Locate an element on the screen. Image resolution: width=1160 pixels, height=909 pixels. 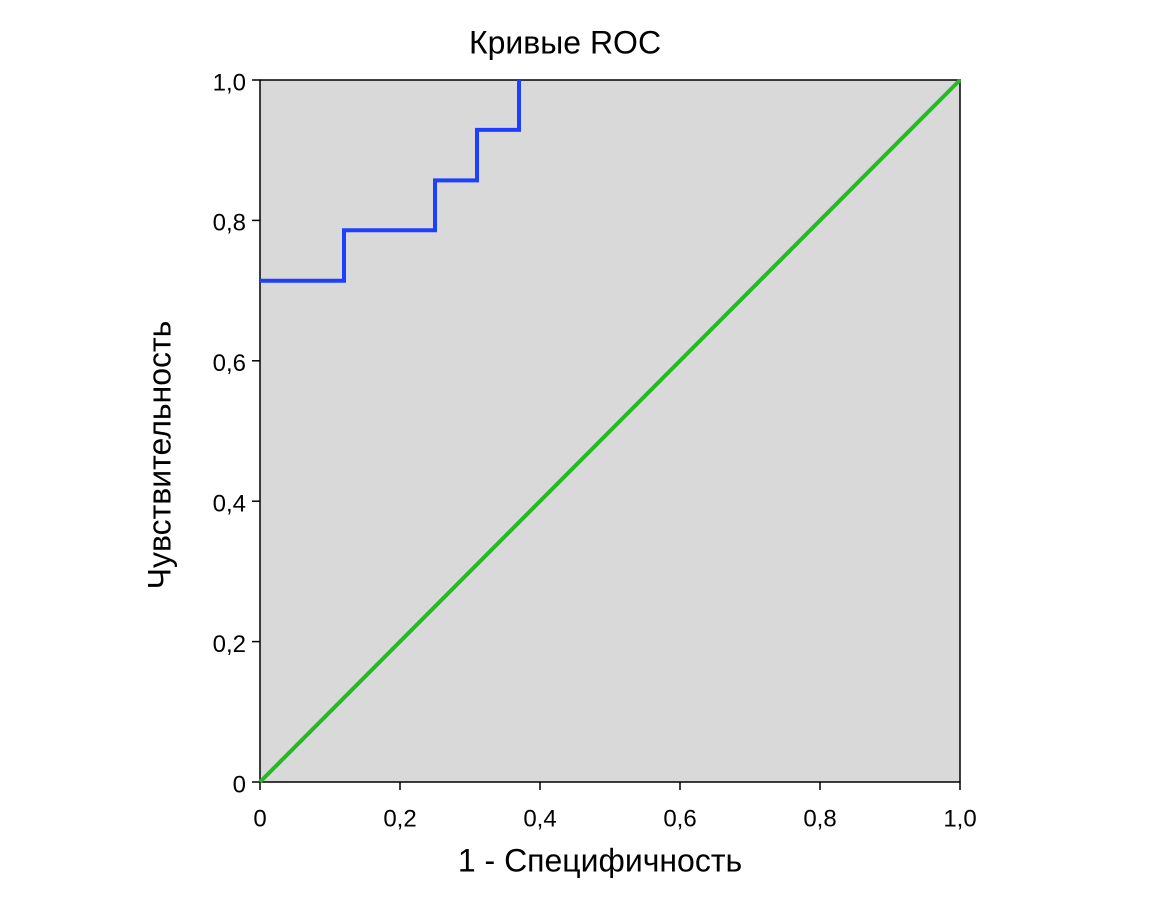
y-tick-label: 0,6 is located at coordinates (229, 363).